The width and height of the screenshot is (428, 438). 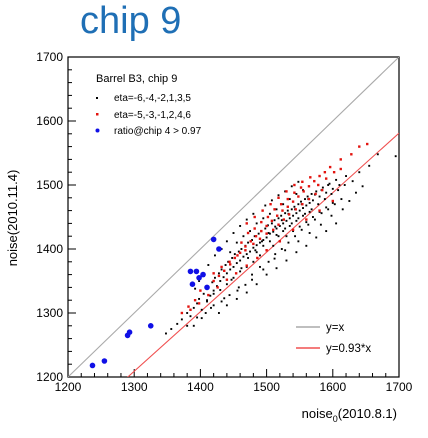 I want to click on x-tick-label: 1500, so click(x=266, y=387).